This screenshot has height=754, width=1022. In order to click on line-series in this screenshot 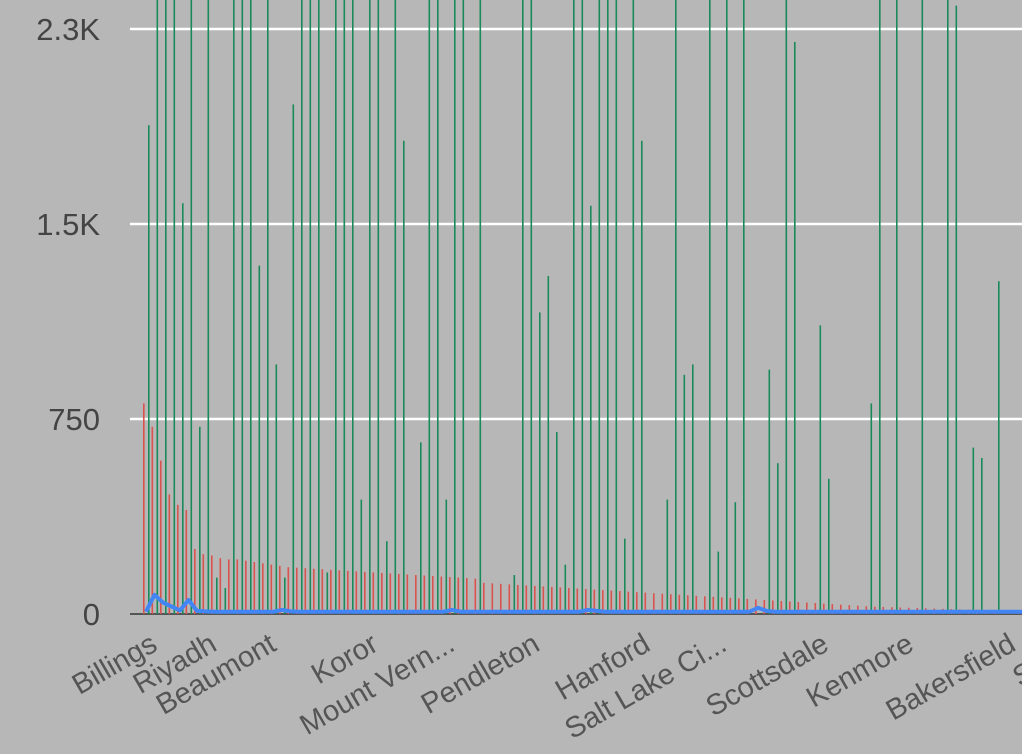, I will do `click(583, 603)`.